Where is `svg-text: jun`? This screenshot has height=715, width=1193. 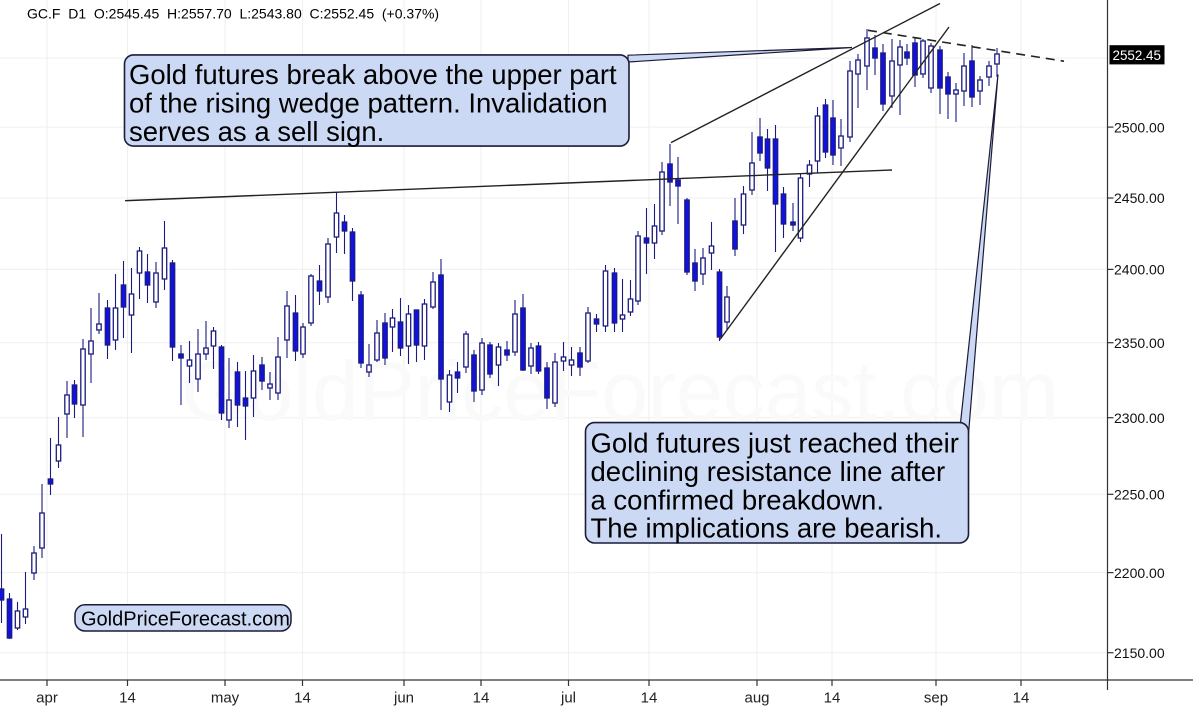 svg-text: jun is located at coordinates (403, 698).